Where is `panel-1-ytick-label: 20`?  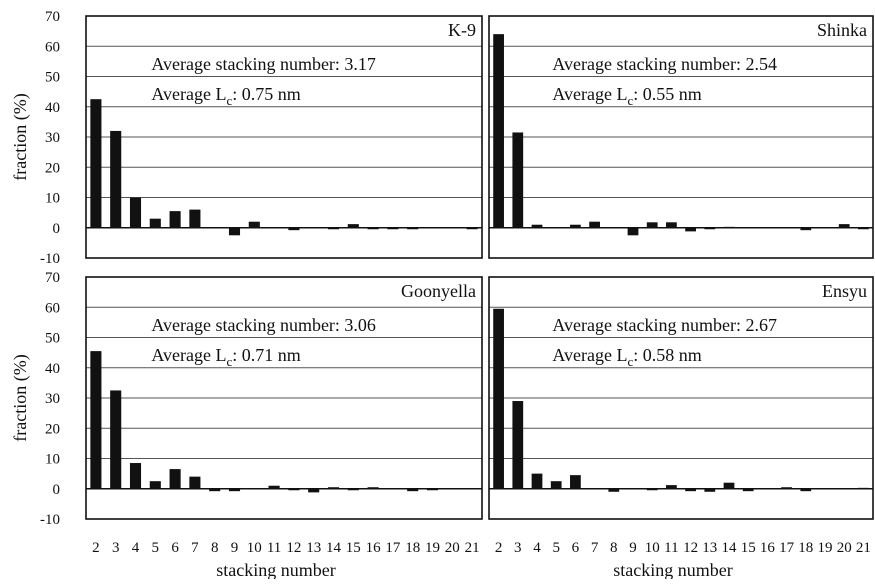
panel-1-ytick-label: 20 is located at coordinates (52, 168).